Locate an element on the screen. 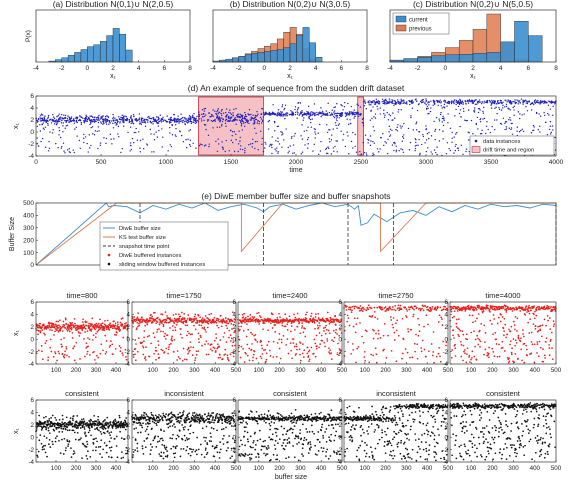  snapshot-y-tick-label: 4 is located at coordinates (129, 315).